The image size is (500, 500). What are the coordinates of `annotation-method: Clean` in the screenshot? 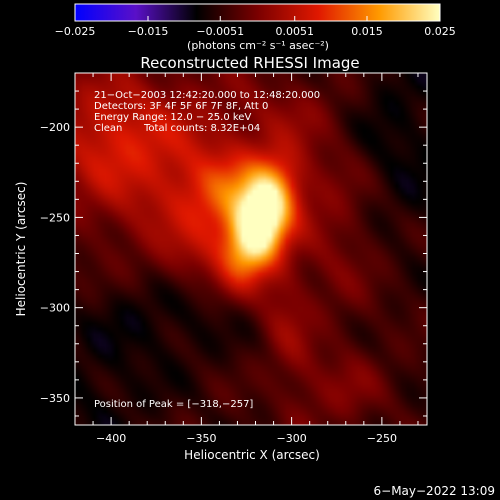 It's located at (108, 128).